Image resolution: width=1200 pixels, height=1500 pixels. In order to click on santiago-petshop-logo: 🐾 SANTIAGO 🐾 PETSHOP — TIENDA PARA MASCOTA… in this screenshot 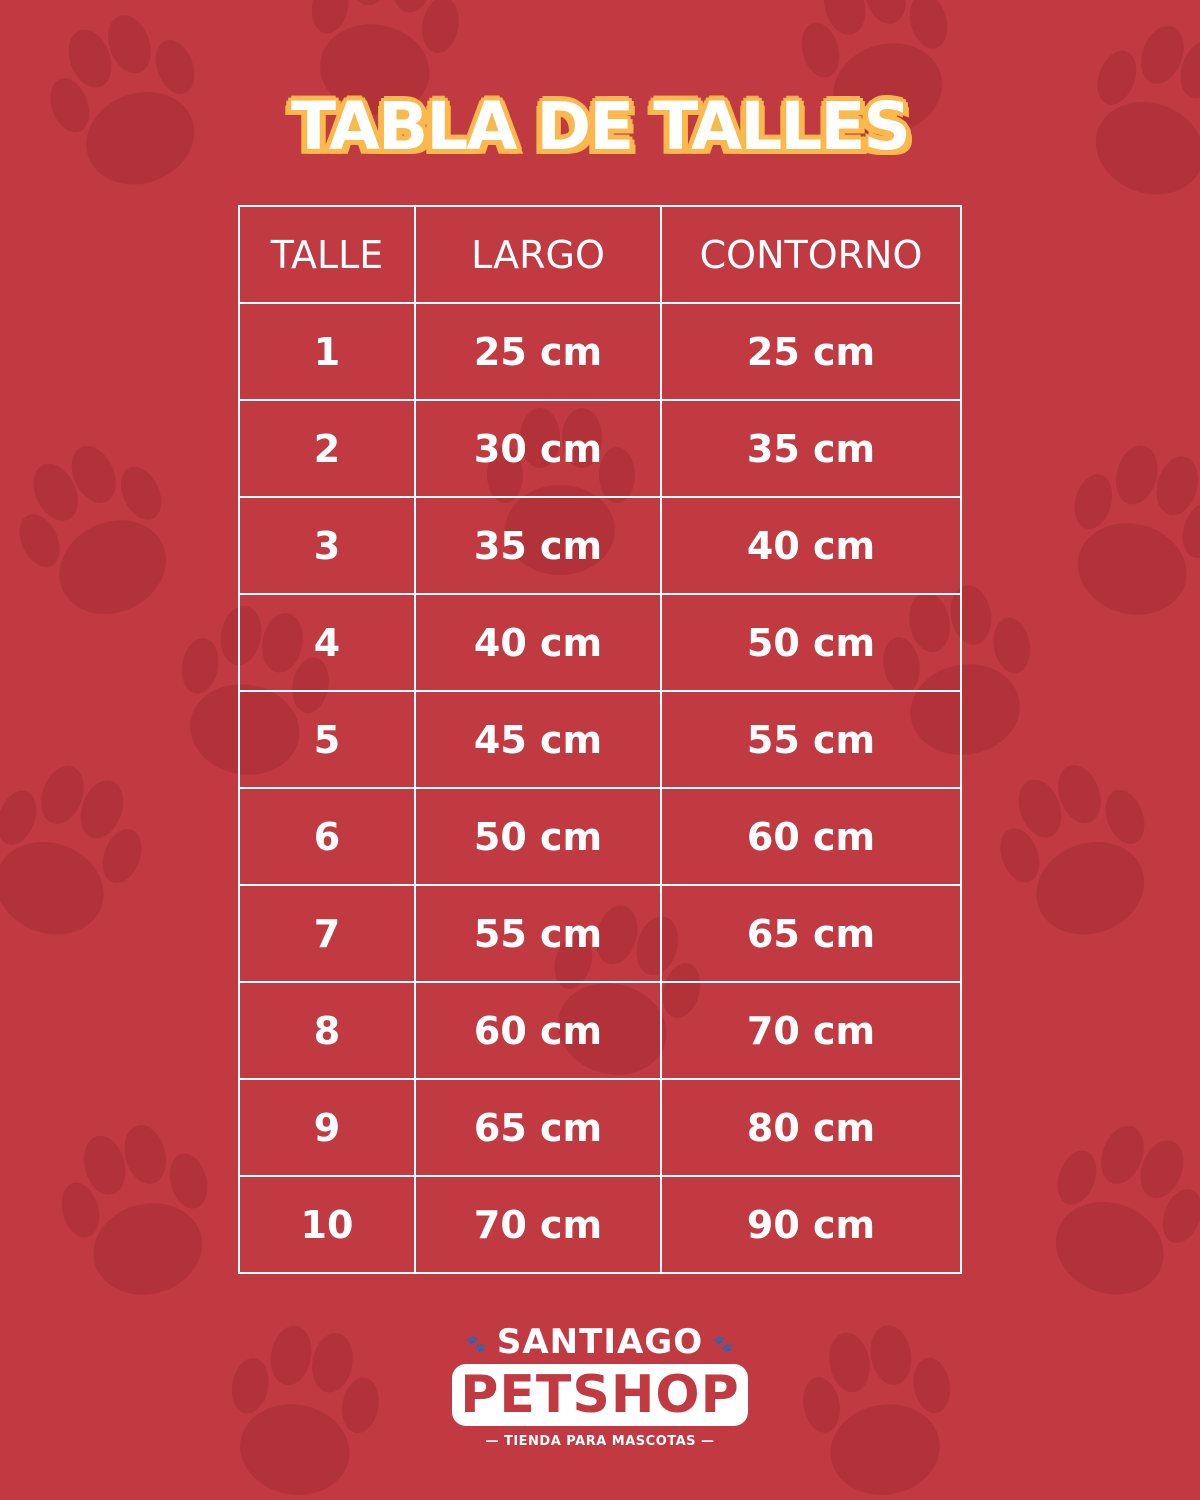, I will do `click(600, 1385)`.